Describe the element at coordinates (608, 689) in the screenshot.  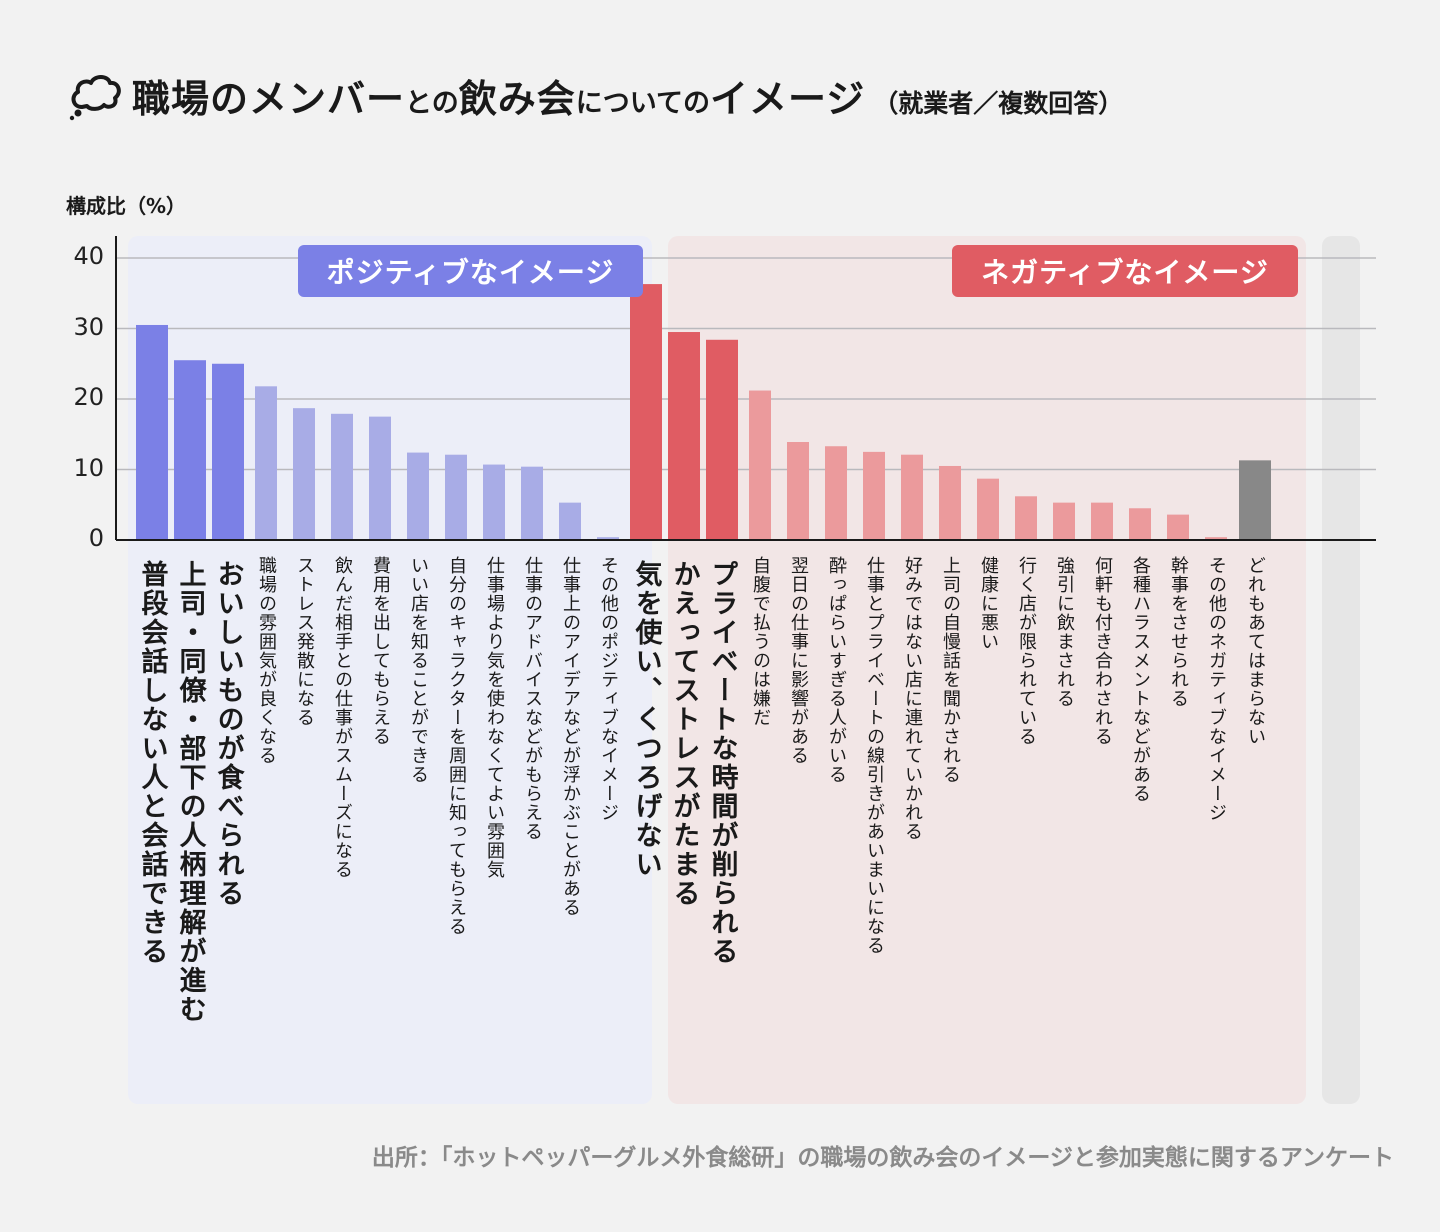
I see `category-label: その他のポジティブなイメージ` at that location.